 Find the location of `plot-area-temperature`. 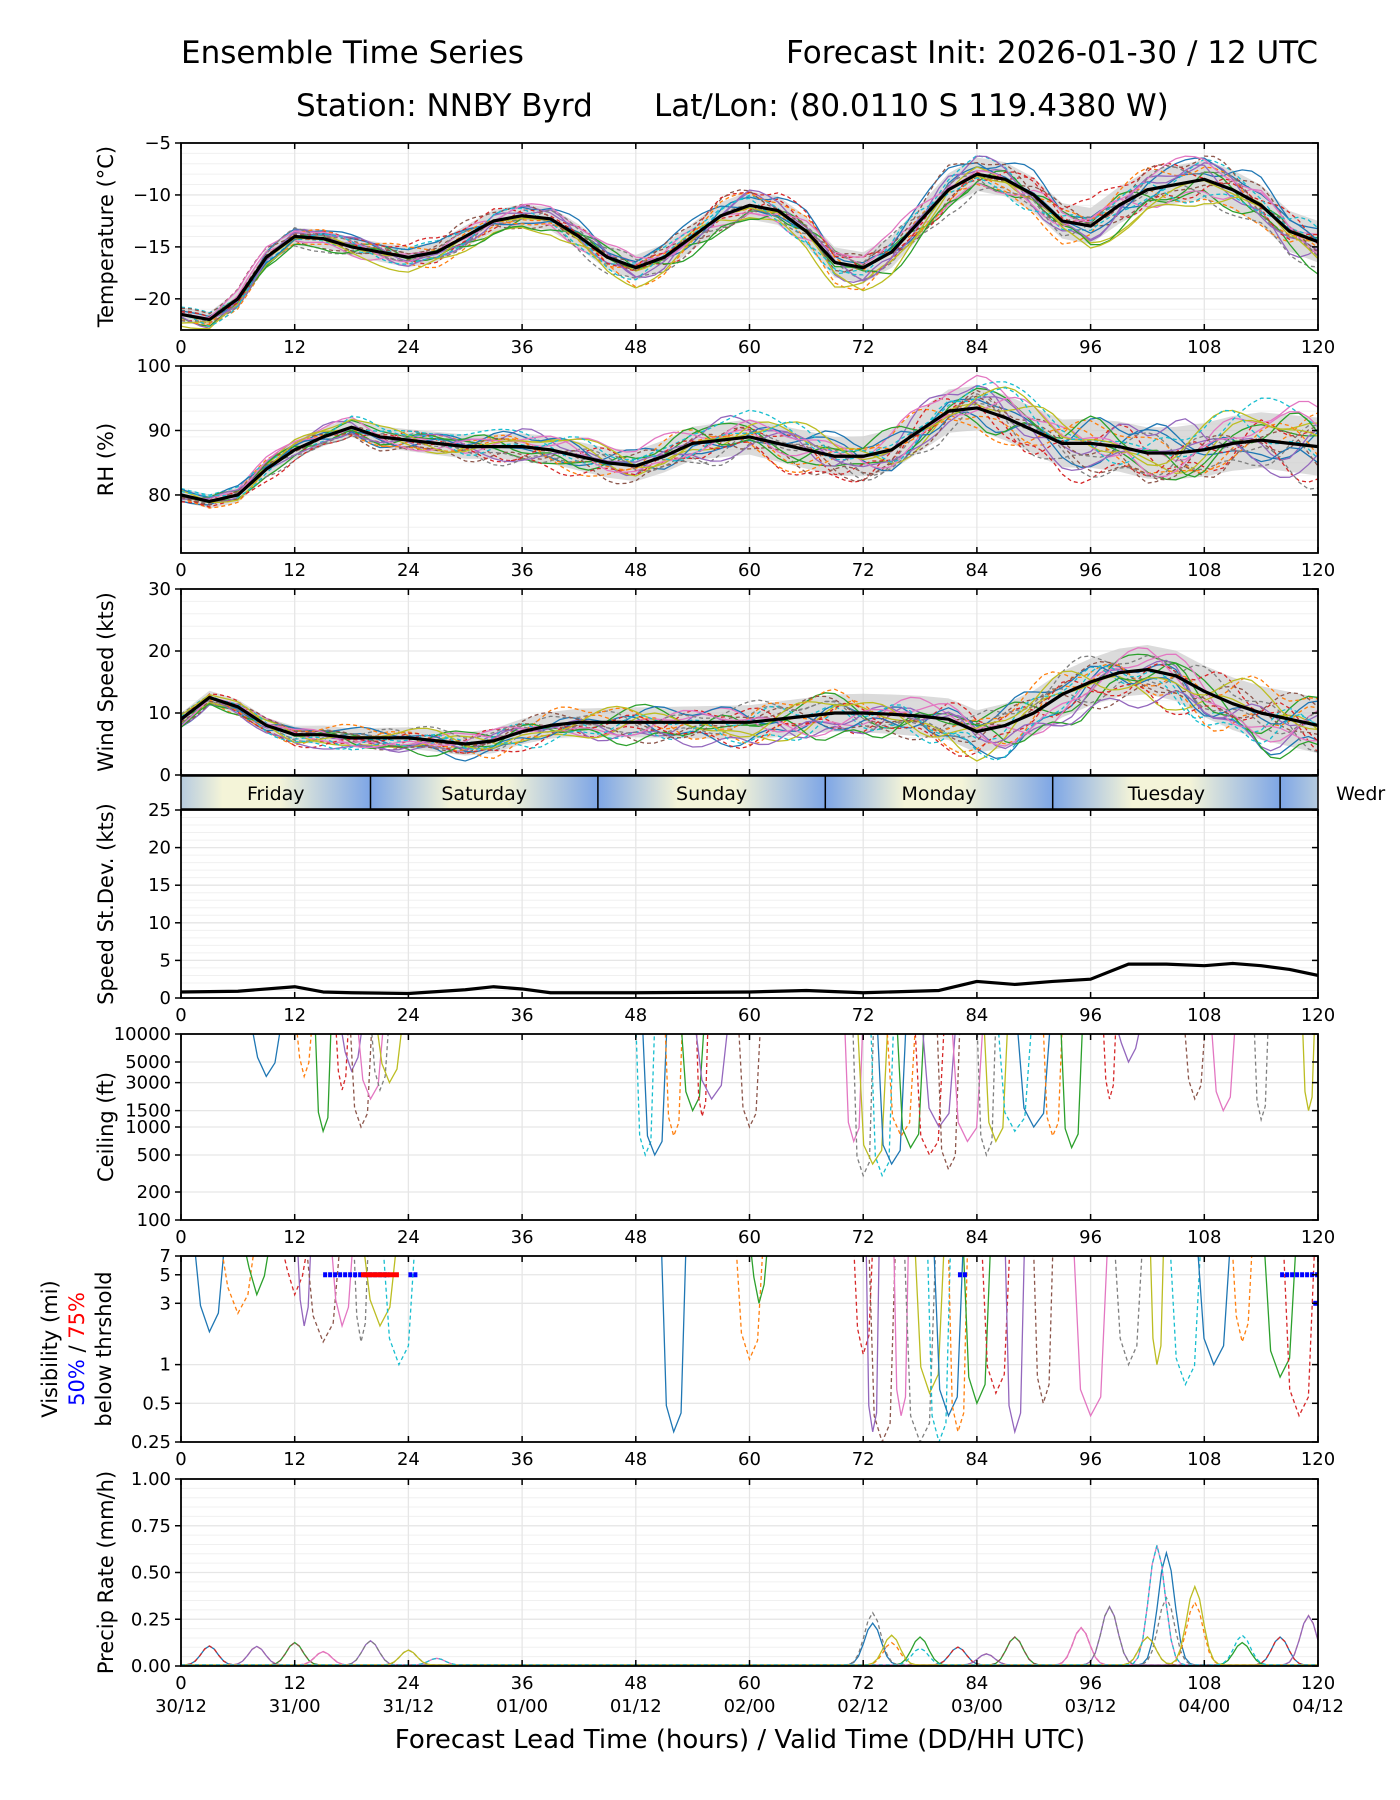

plot-area-temperature is located at coordinates (749, 242).